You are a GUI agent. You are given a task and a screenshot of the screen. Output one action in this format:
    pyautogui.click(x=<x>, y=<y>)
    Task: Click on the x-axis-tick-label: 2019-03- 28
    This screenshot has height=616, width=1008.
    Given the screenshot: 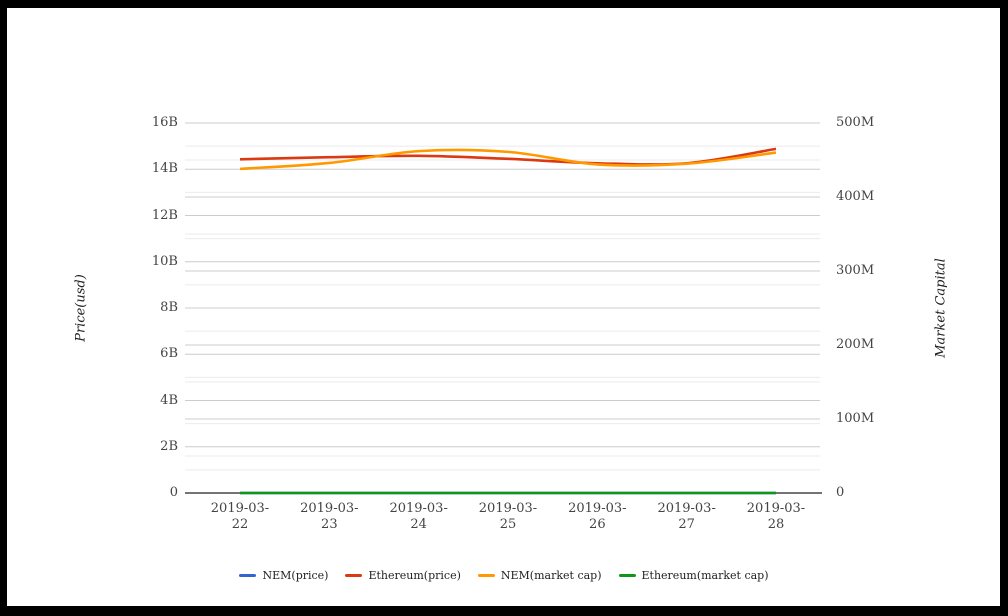 What is the action you would take?
    pyautogui.click(x=776, y=516)
    